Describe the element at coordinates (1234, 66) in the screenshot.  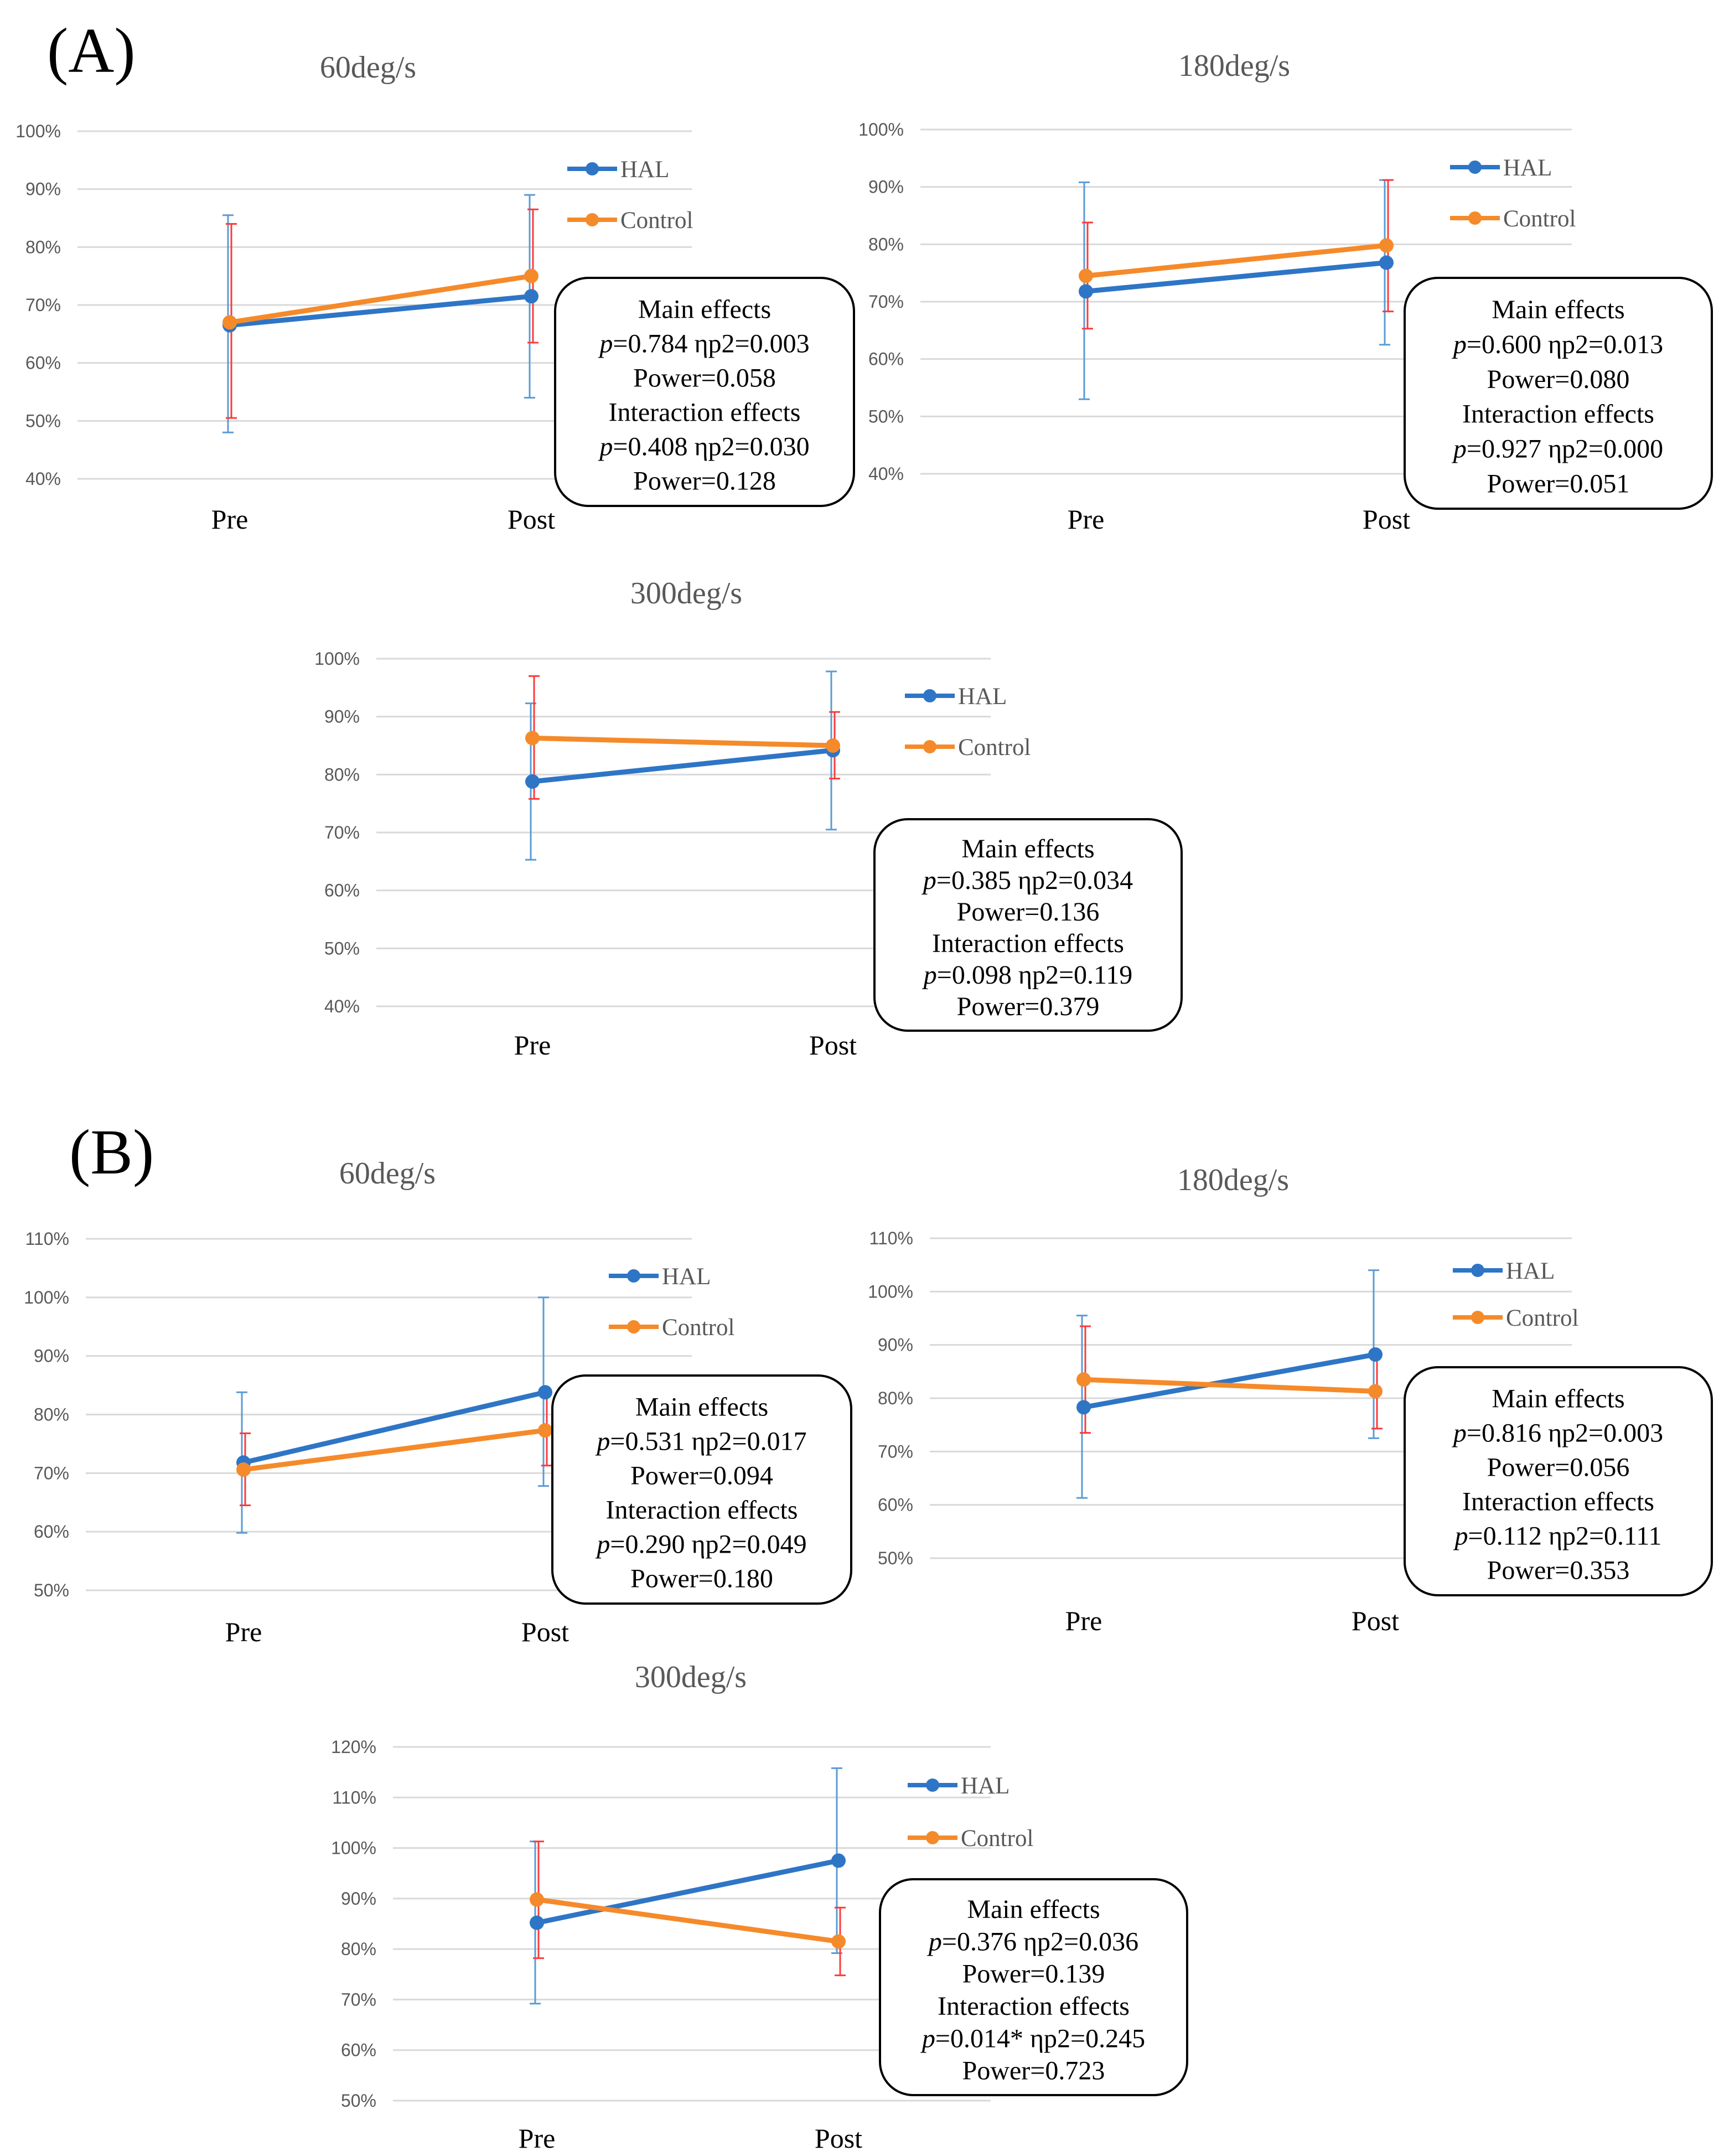
I see `chart-title: 180deg/s` at that location.